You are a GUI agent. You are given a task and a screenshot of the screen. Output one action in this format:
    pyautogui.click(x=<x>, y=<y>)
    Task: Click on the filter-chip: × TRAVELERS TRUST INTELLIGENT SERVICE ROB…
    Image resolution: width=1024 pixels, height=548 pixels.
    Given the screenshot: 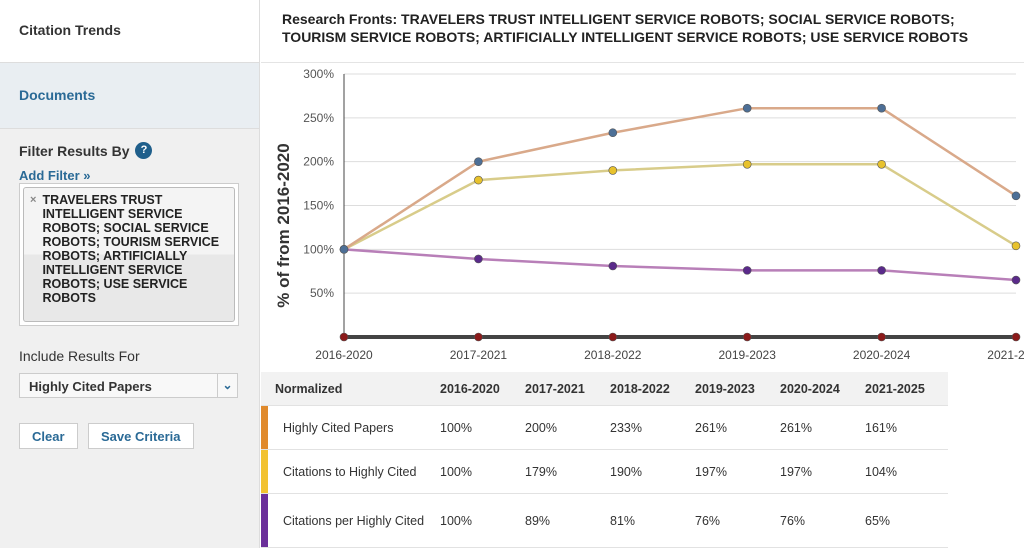 What is the action you would take?
    pyautogui.click(x=129, y=254)
    